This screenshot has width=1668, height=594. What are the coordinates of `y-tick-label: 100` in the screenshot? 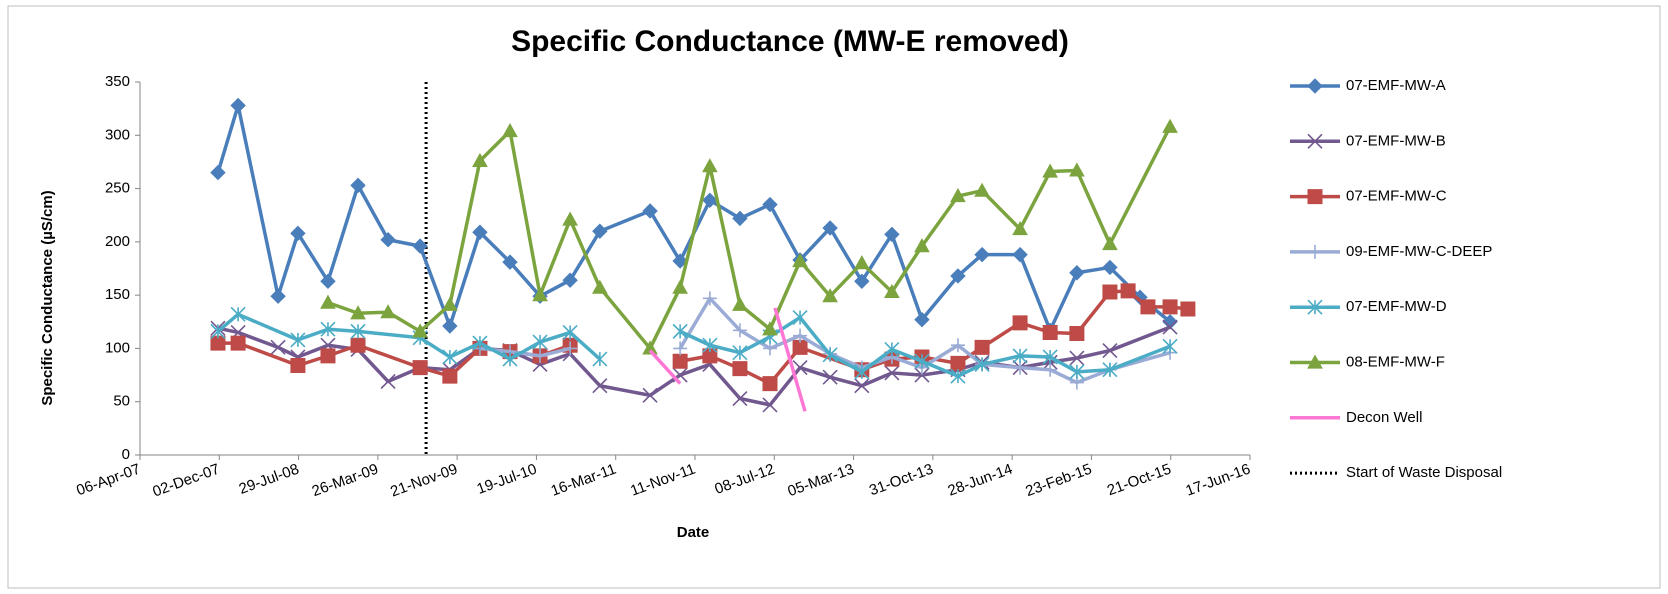 It's located at (117, 347).